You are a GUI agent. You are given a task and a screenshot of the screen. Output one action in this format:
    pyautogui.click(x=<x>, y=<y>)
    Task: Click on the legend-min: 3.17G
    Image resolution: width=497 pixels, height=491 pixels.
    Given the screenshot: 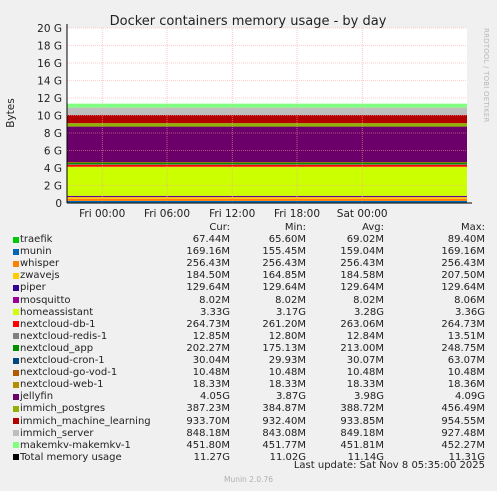 What is the action you would take?
    pyautogui.click(x=290, y=312)
    